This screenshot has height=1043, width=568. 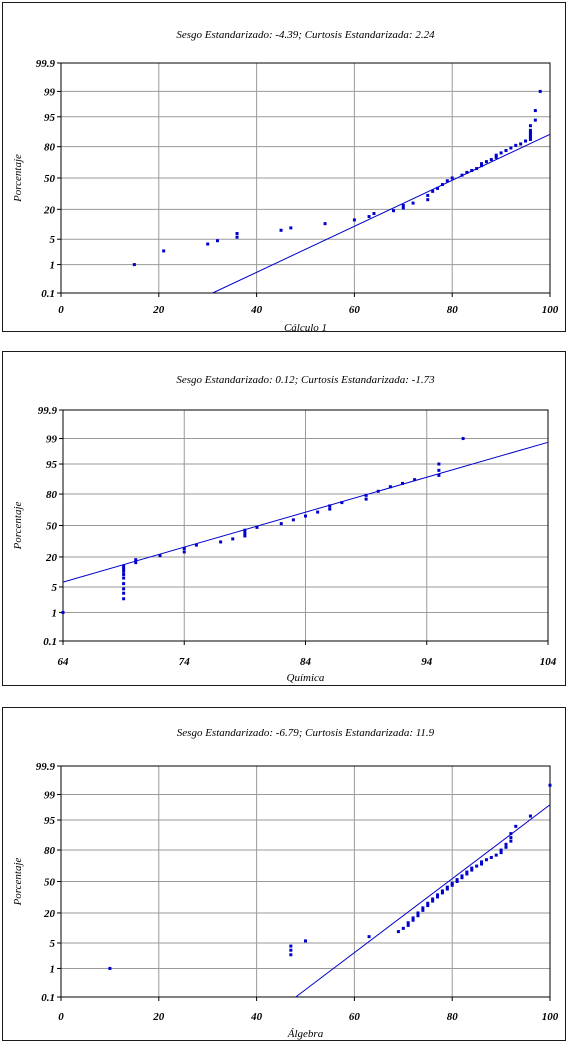 What do you see at coordinates (305, 1034) in the screenshot?
I see `x-axis-label: Álgebra` at bounding box center [305, 1034].